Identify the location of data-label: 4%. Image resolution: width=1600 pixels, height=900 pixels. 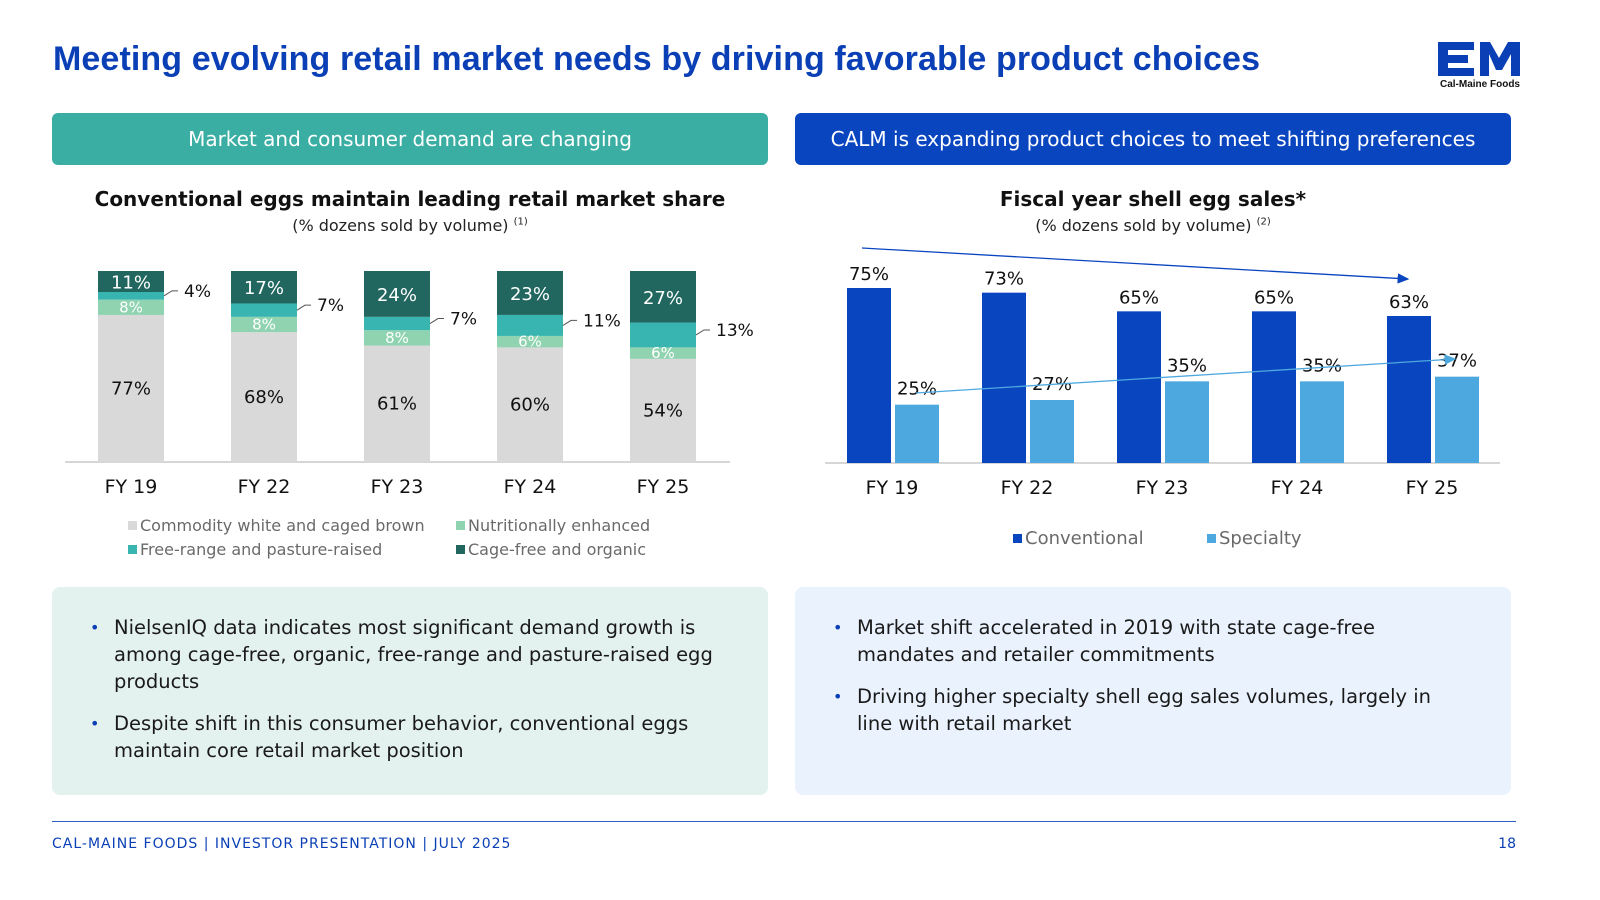
(197, 292).